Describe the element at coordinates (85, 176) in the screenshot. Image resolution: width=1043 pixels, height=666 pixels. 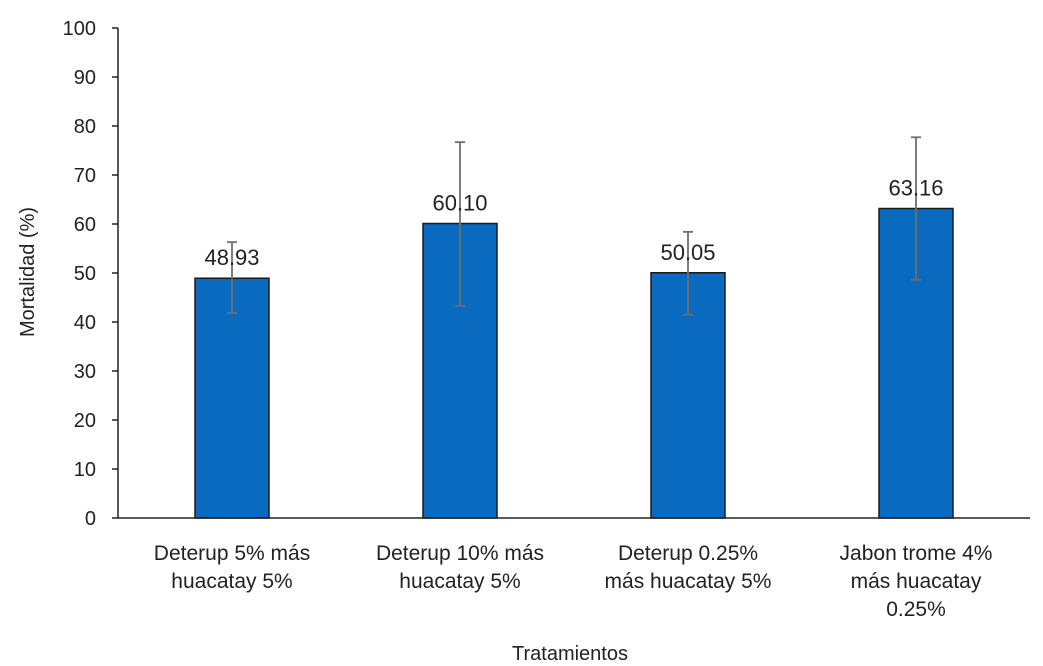
I see `y-tick-label: 70` at that location.